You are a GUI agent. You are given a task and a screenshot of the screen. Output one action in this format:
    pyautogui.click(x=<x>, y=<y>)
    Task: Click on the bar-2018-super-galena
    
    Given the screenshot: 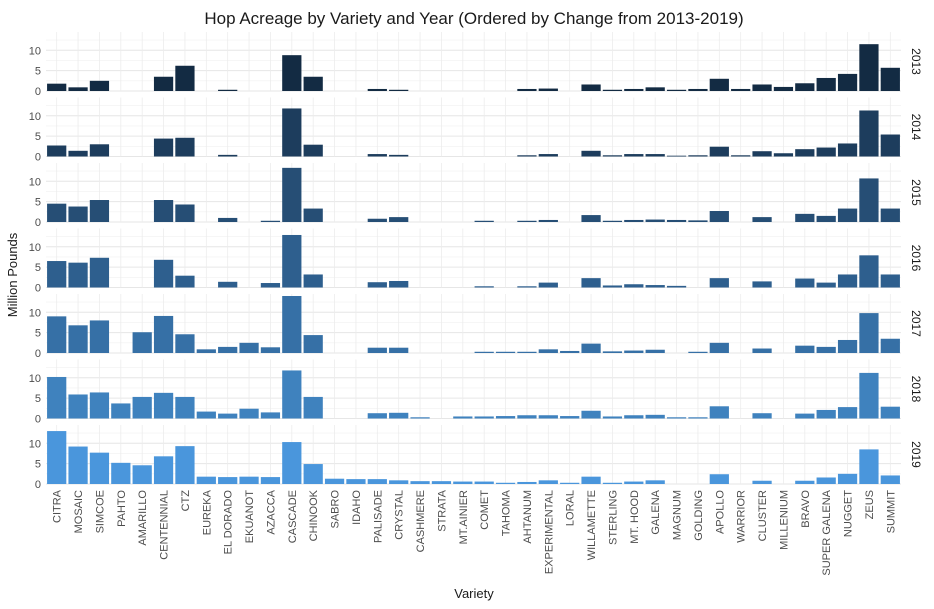 What is the action you would take?
    pyautogui.click(x=826, y=414)
    